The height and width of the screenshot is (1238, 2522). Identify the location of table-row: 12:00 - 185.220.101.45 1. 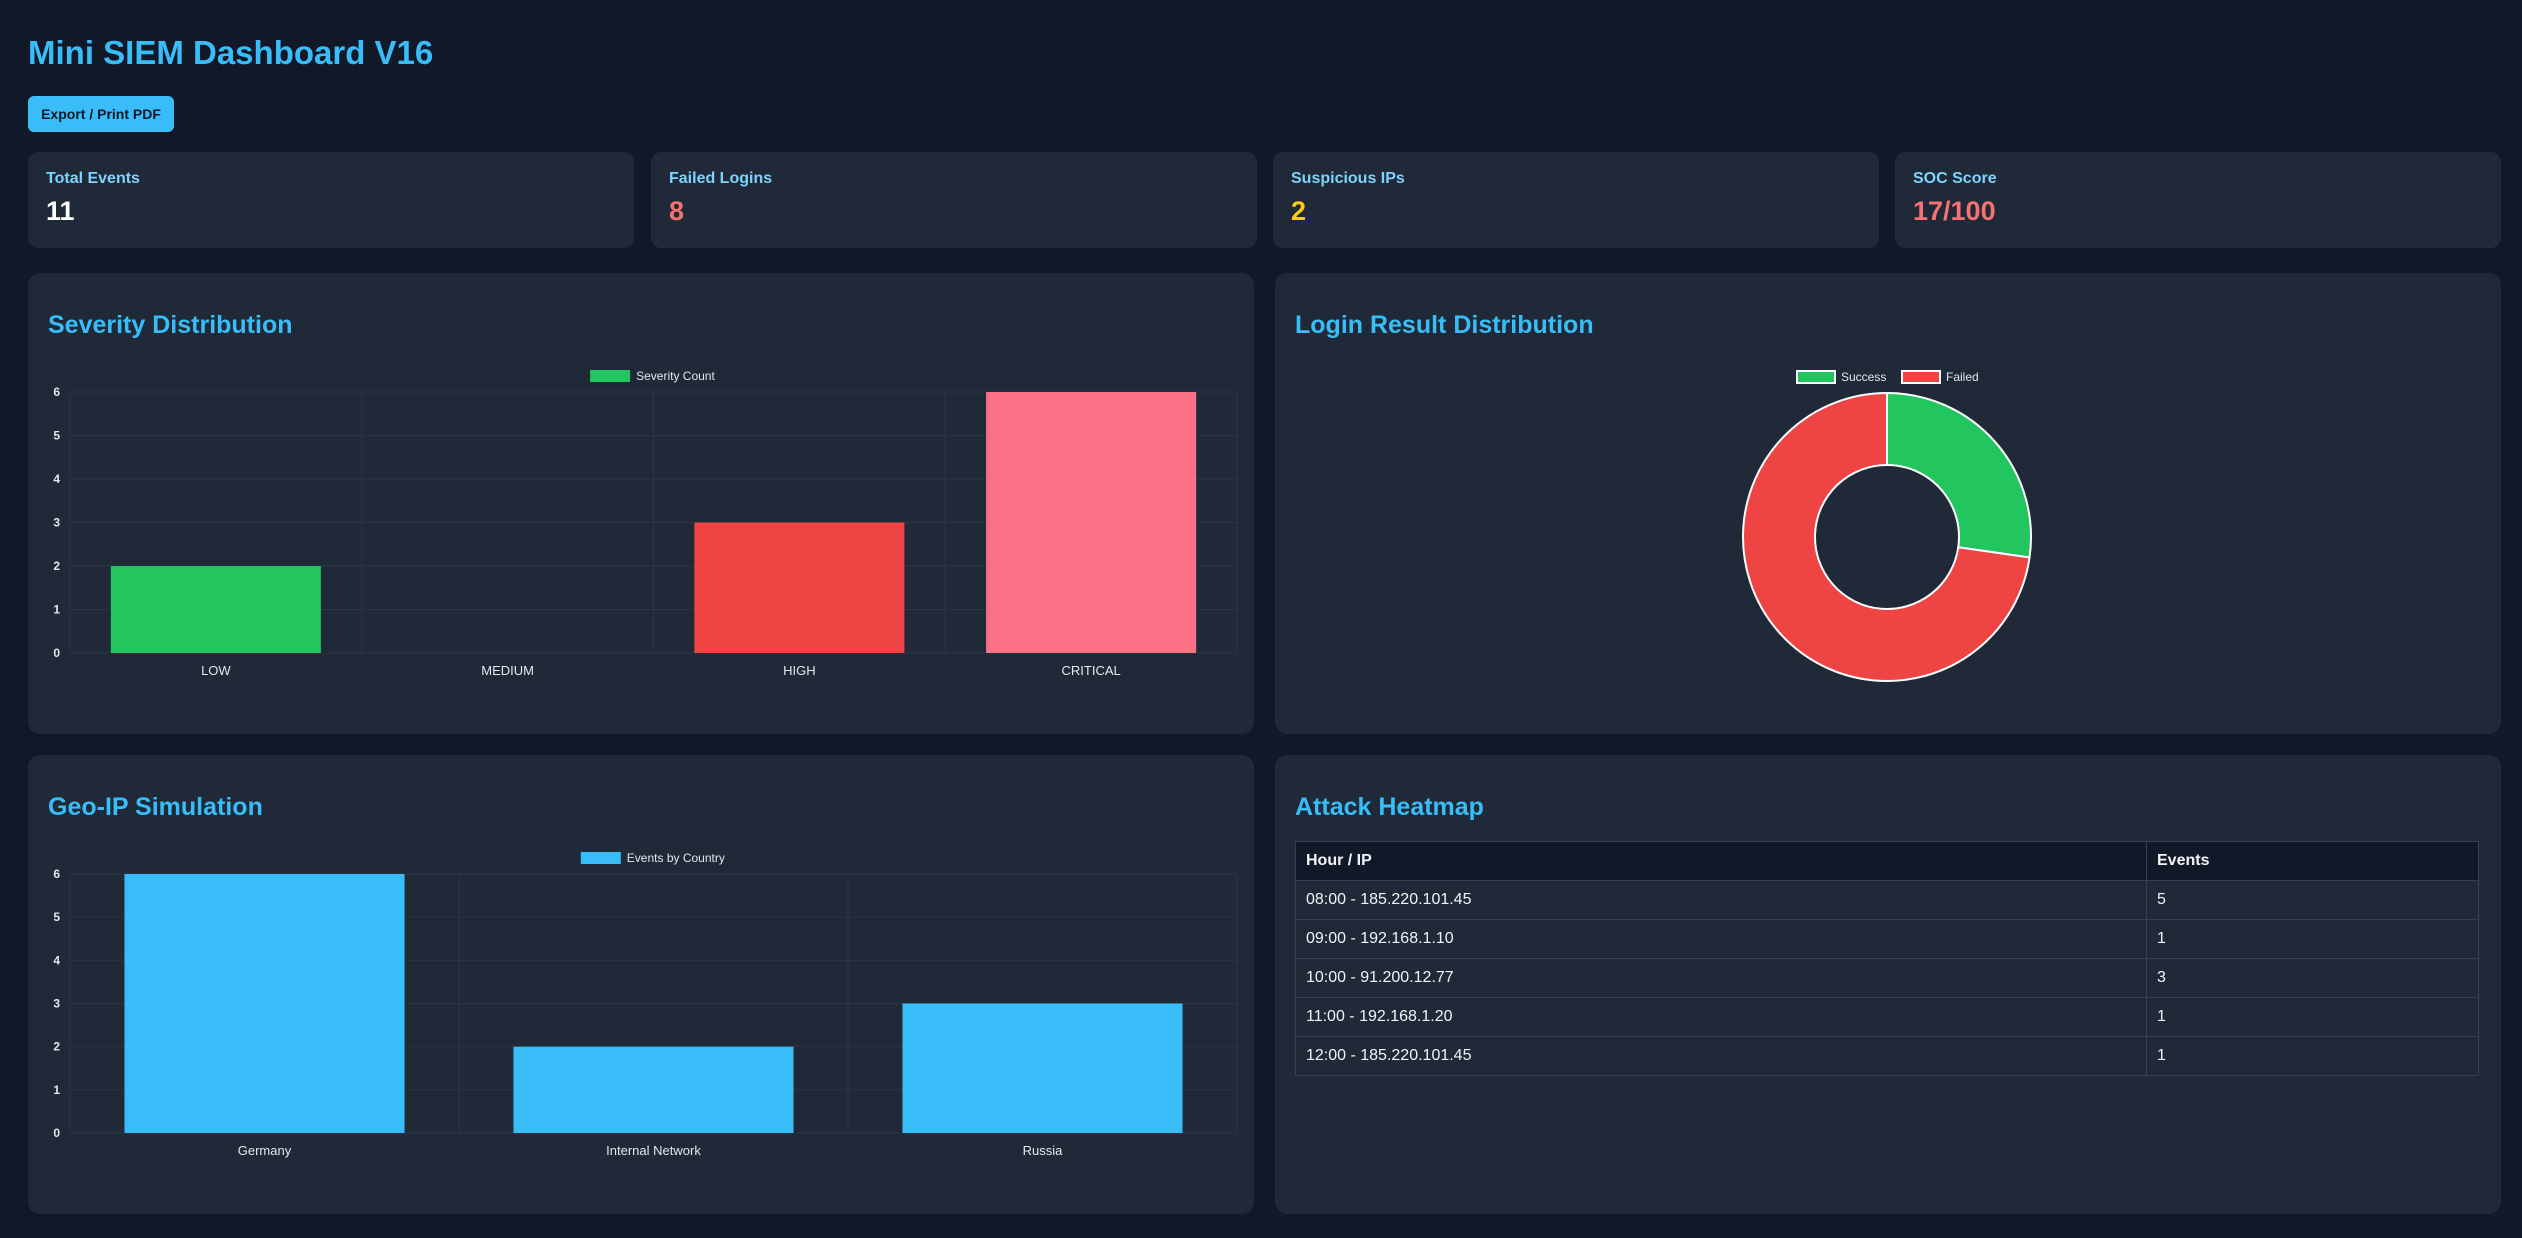
(1887, 1056).